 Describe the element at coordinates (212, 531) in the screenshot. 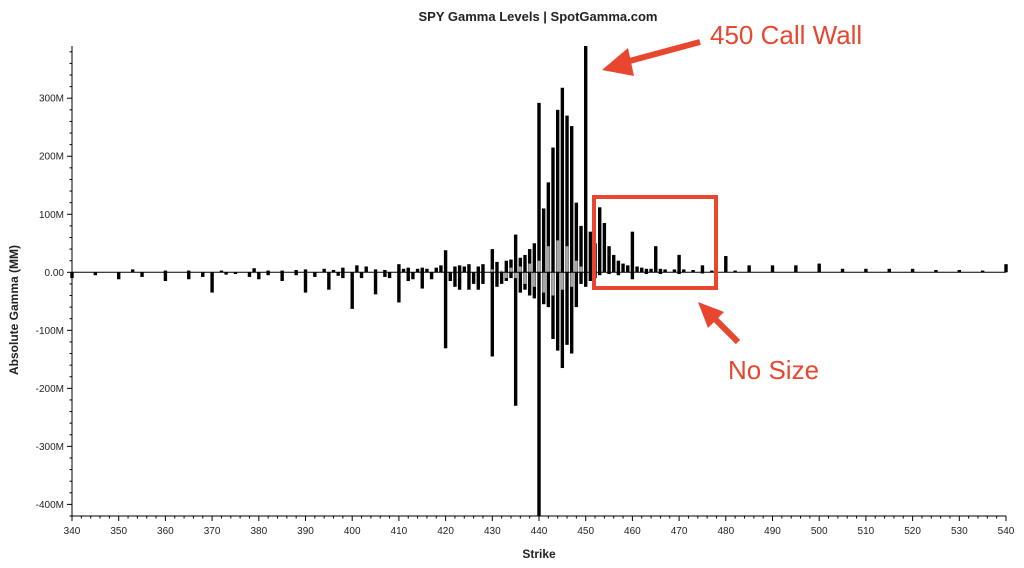

I see `x-tick-label-3: 370` at that location.